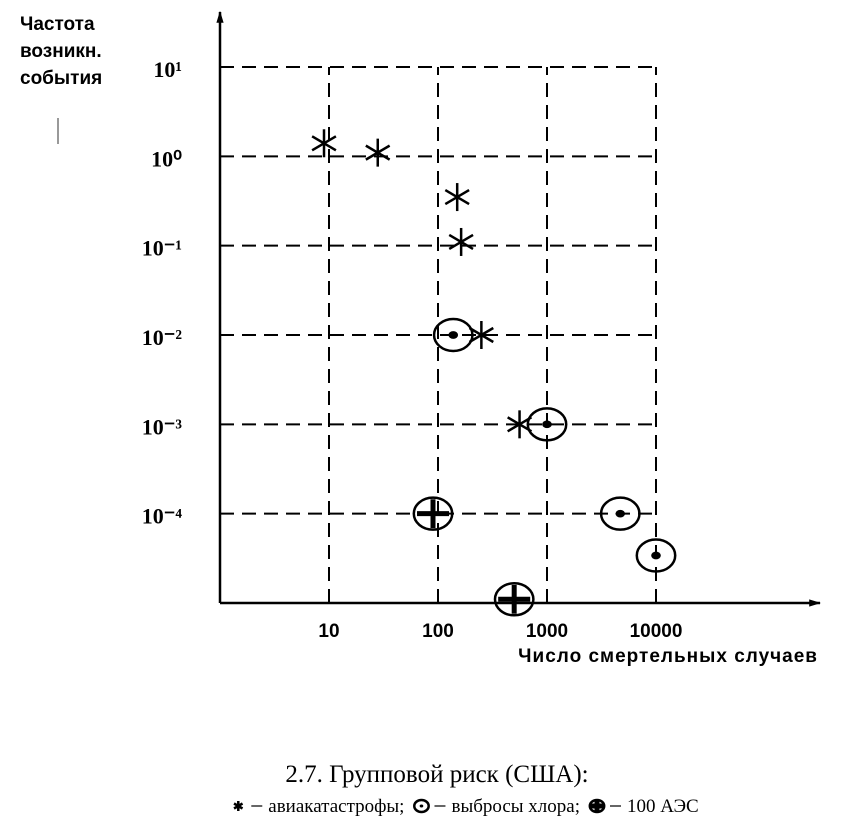  What do you see at coordinates (162, 426) in the screenshot?
I see `y-tick-label: 10⁻³` at bounding box center [162, 426].